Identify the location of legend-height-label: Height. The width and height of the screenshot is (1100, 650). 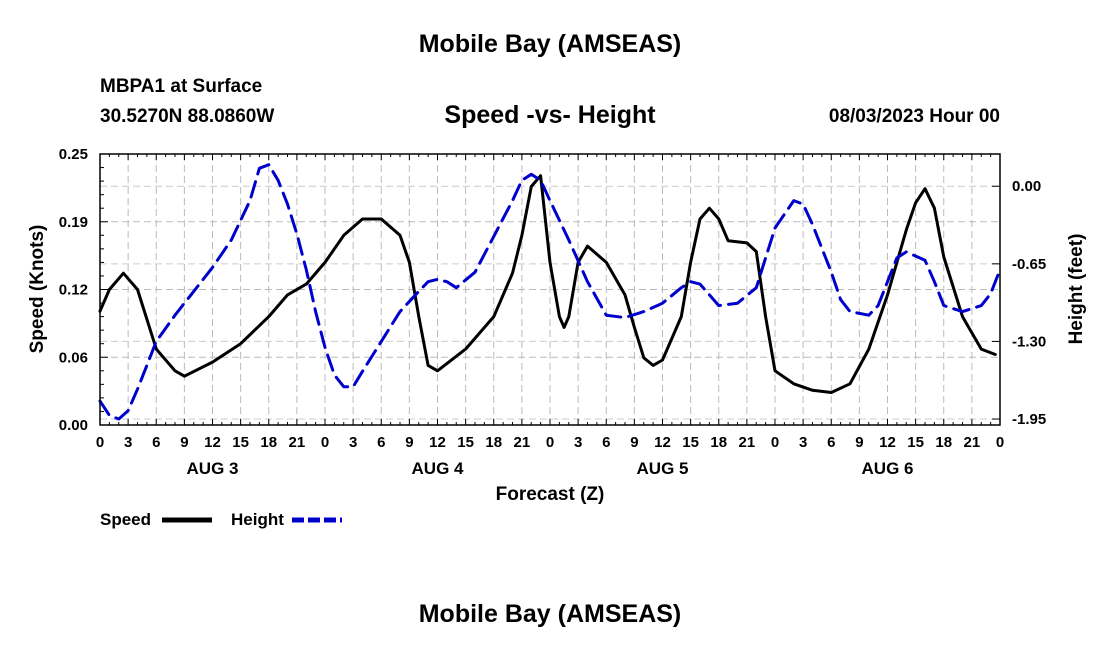
(257, 519).